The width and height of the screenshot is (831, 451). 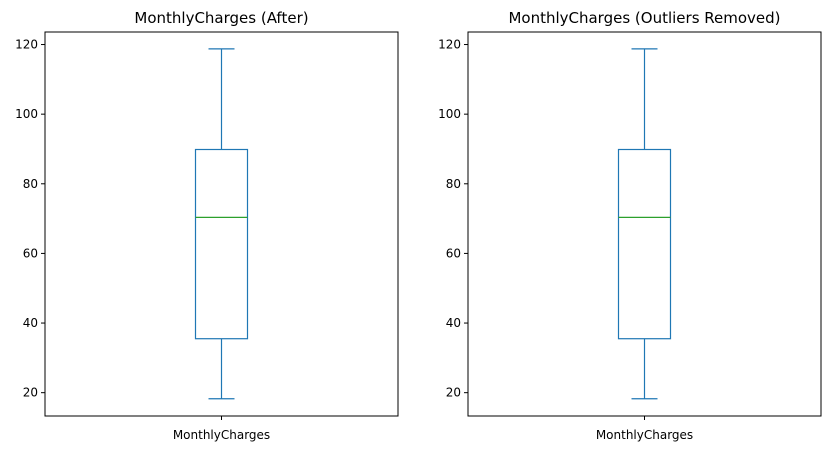 What do you see at coordinates (644, 18) in the screenshot?
I see `chart-title: MonthlyCharges (Outliers Removed)` at bounding box center [644, 18].